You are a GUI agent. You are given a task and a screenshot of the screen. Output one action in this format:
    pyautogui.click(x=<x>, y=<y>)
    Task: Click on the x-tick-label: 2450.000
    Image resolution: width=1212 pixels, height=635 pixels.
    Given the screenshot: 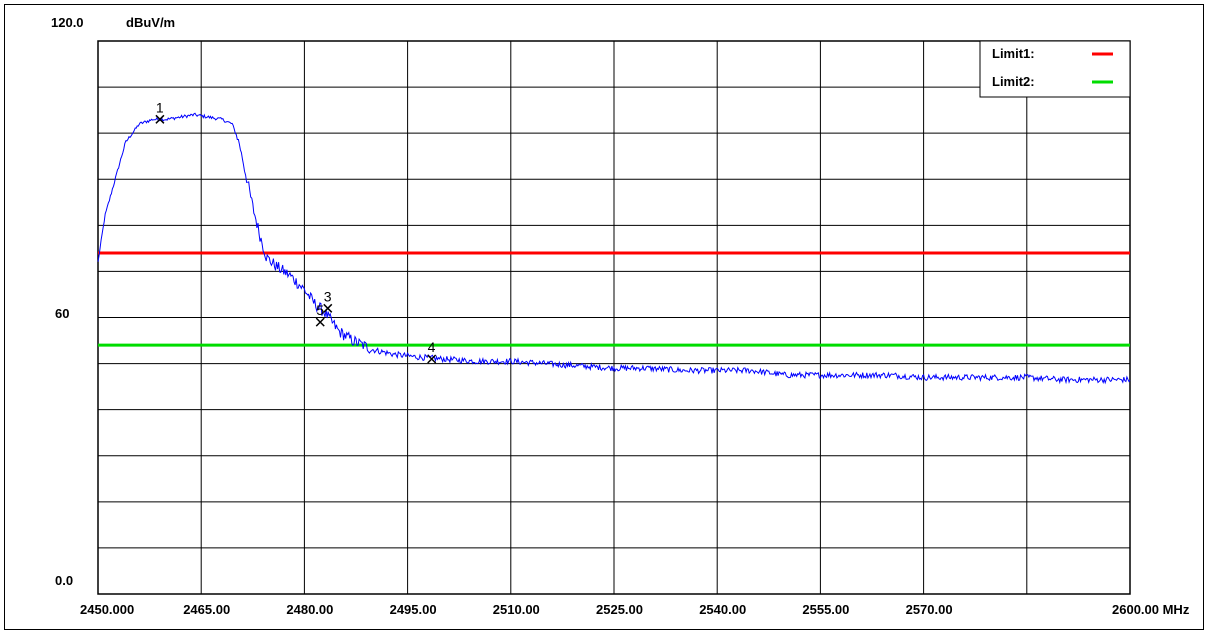 What is the action you would take?
    pyautogui.click(x=107, y=609)
    